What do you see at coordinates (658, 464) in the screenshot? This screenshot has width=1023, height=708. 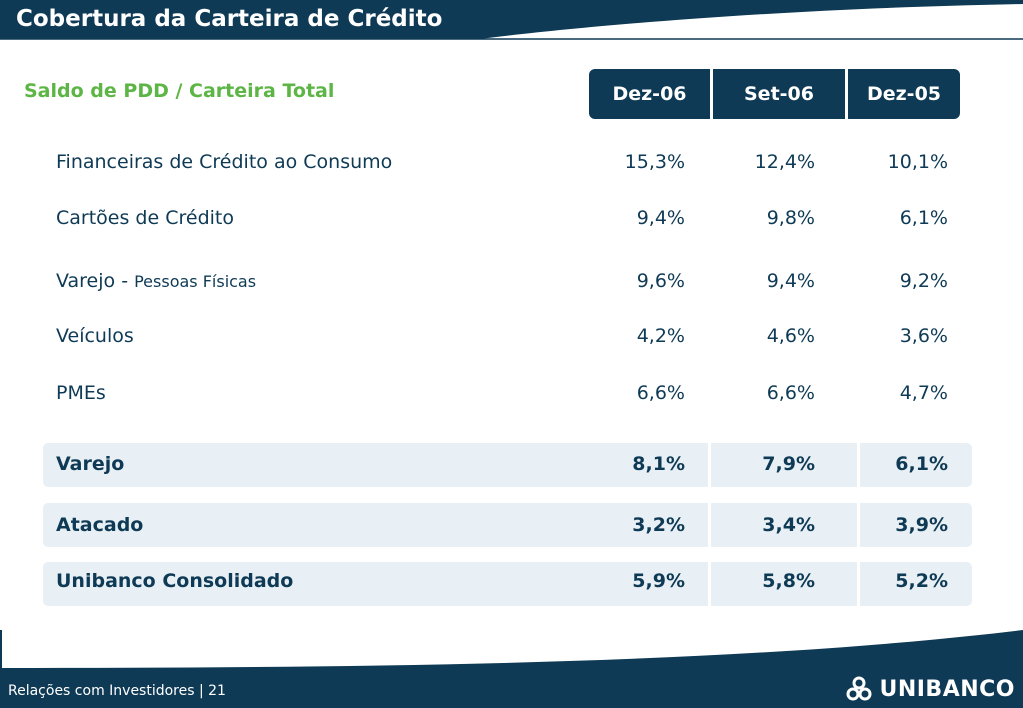 I see `summary-value: 8,1%` at bounding box center [658, 464].